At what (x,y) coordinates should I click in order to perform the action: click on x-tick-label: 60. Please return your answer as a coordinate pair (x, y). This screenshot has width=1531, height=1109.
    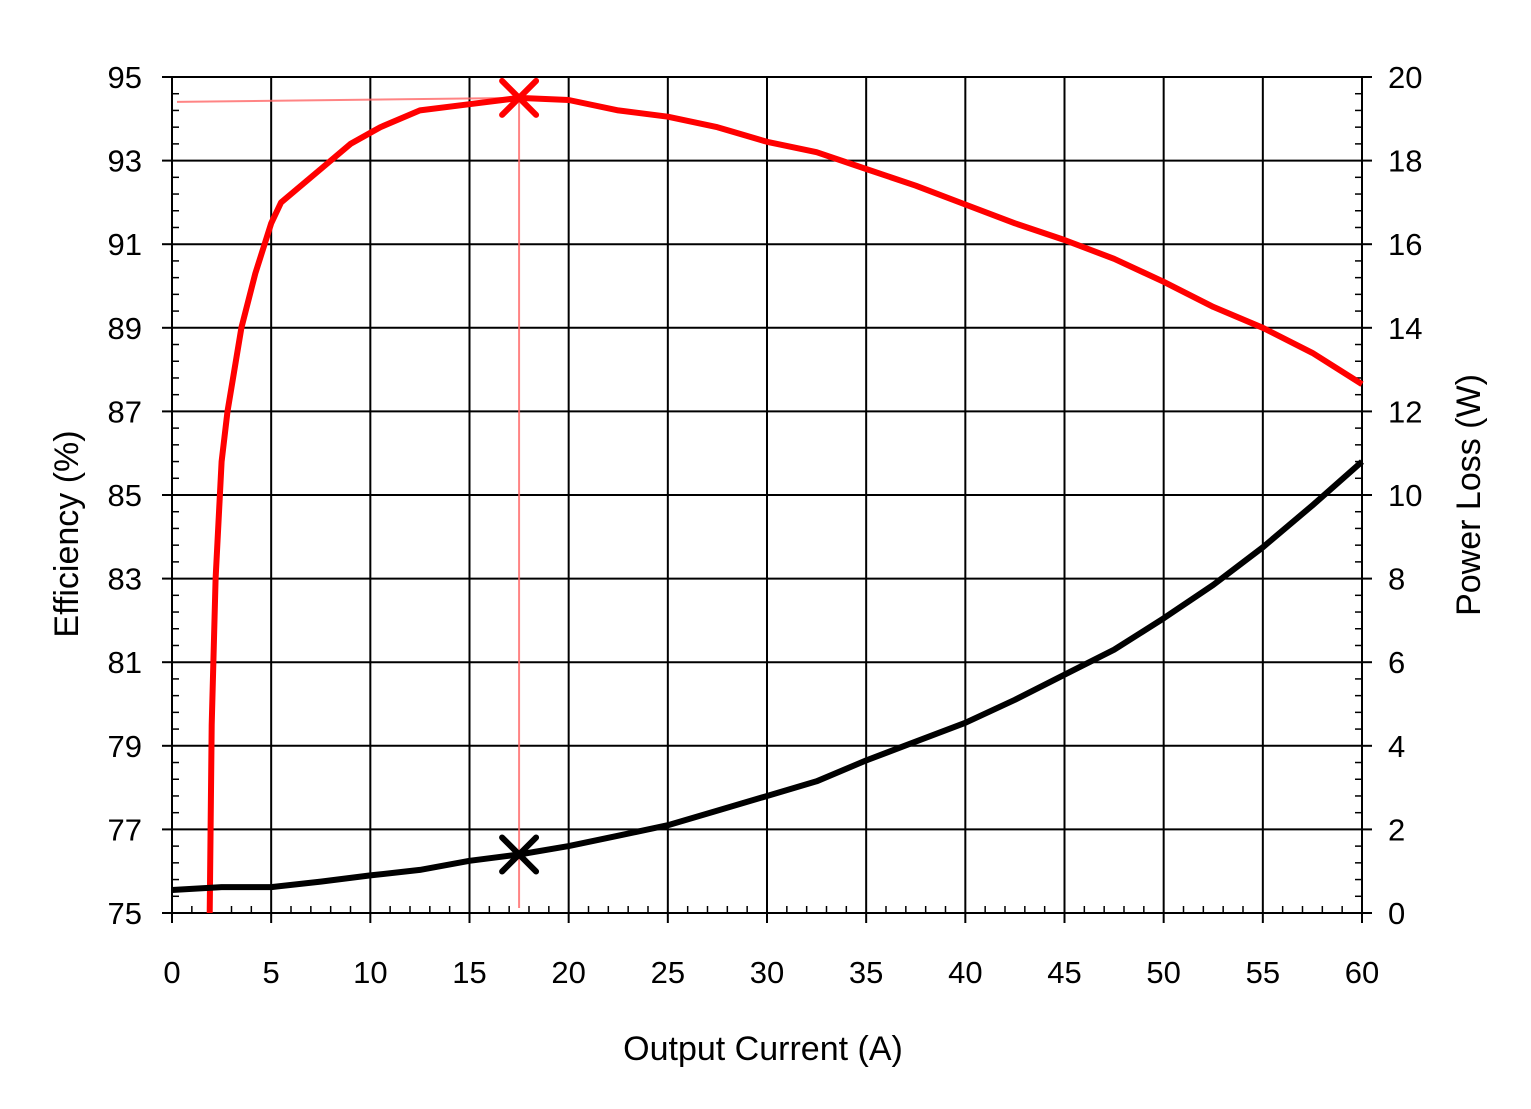
    Looking at the image, I should click on (1362, 972).